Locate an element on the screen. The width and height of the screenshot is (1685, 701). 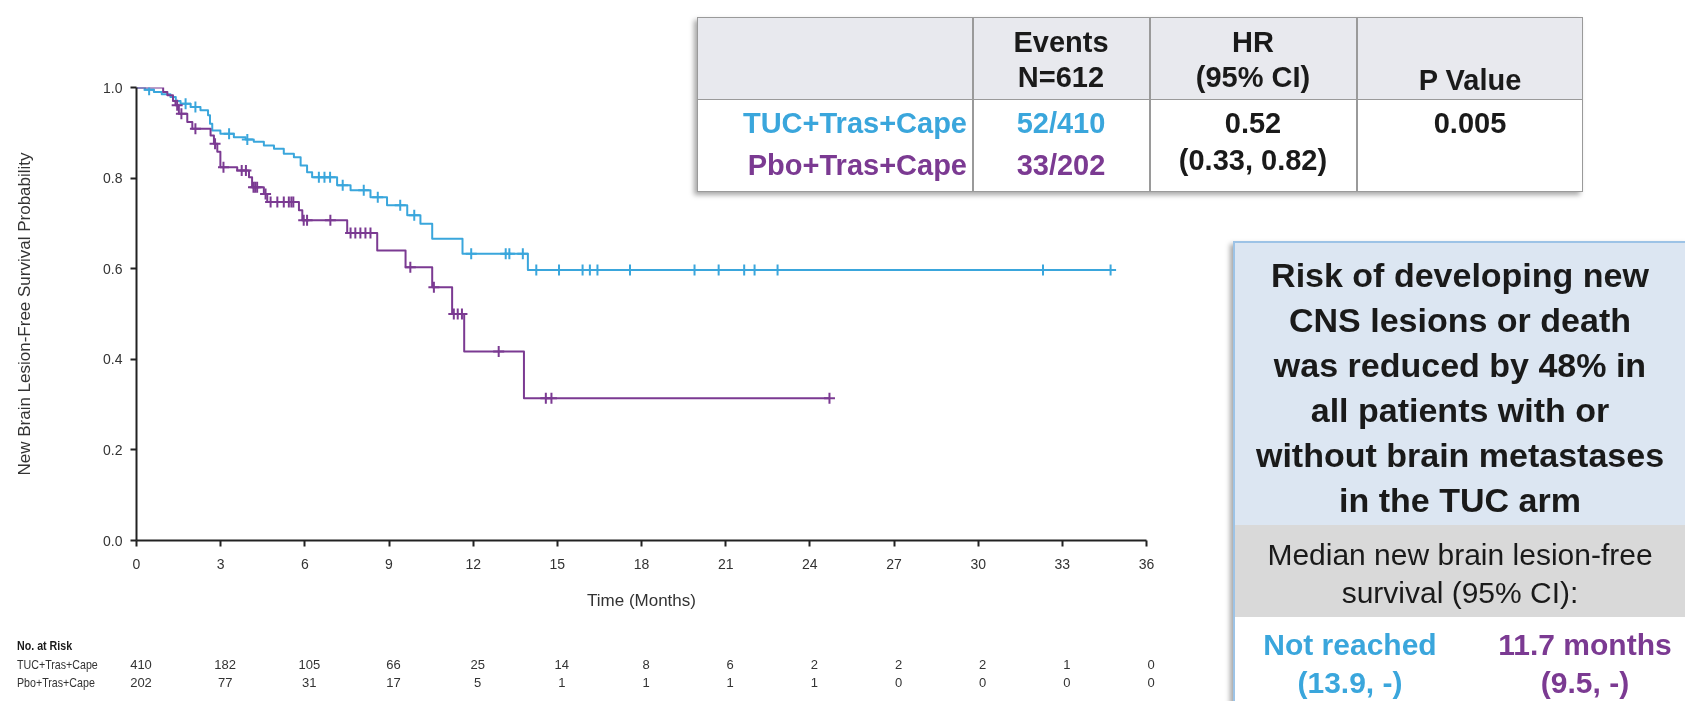
text: 11.7 months is located at coordinates (1585, 645).